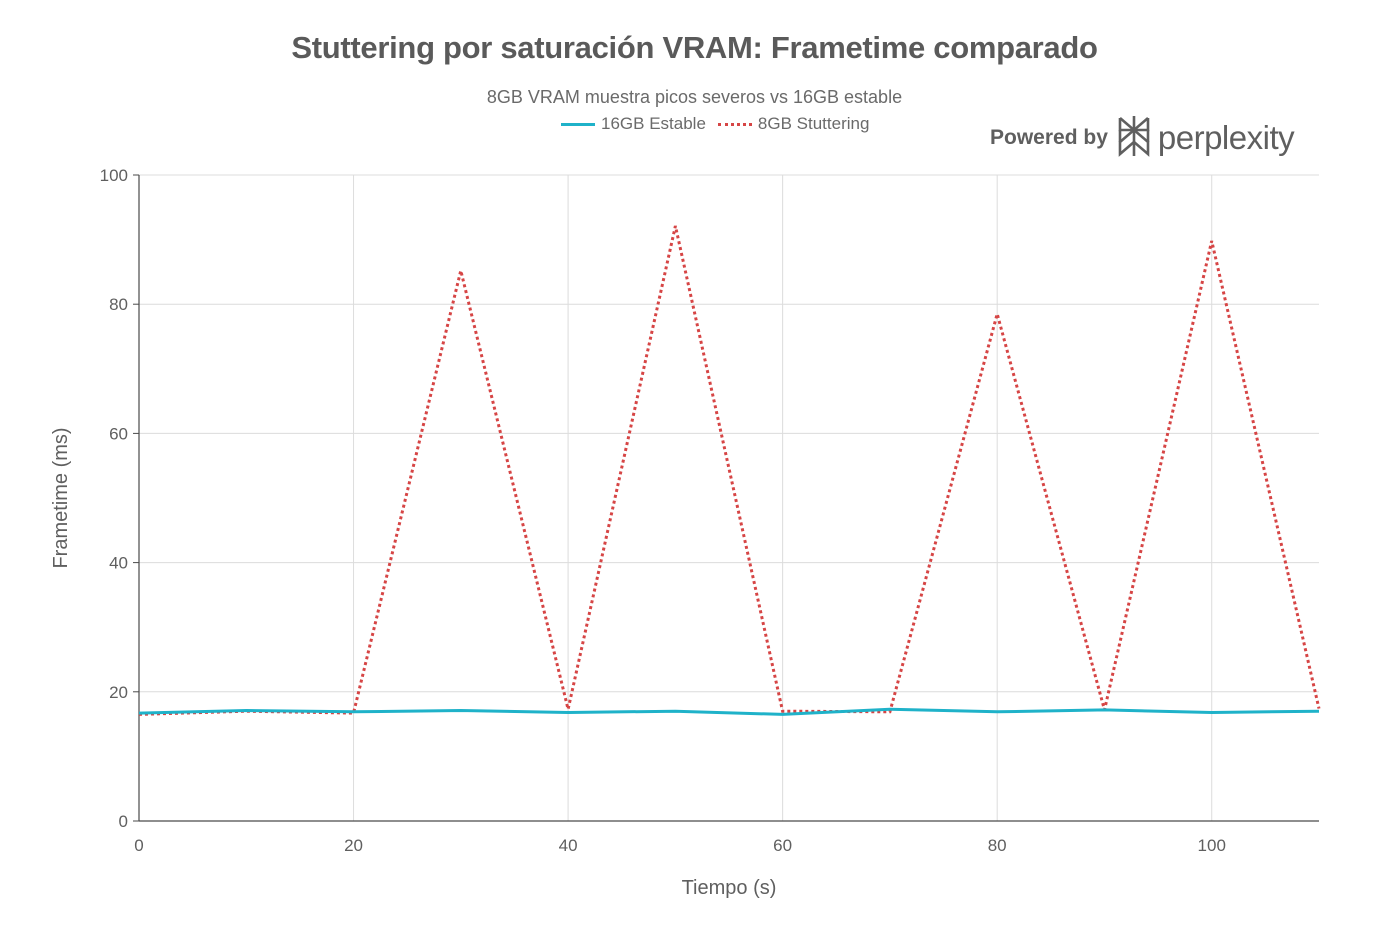 The image size is (1389, 926). I want to click on powered-by-badge: Powered by perplexity, so click(1142, 138).